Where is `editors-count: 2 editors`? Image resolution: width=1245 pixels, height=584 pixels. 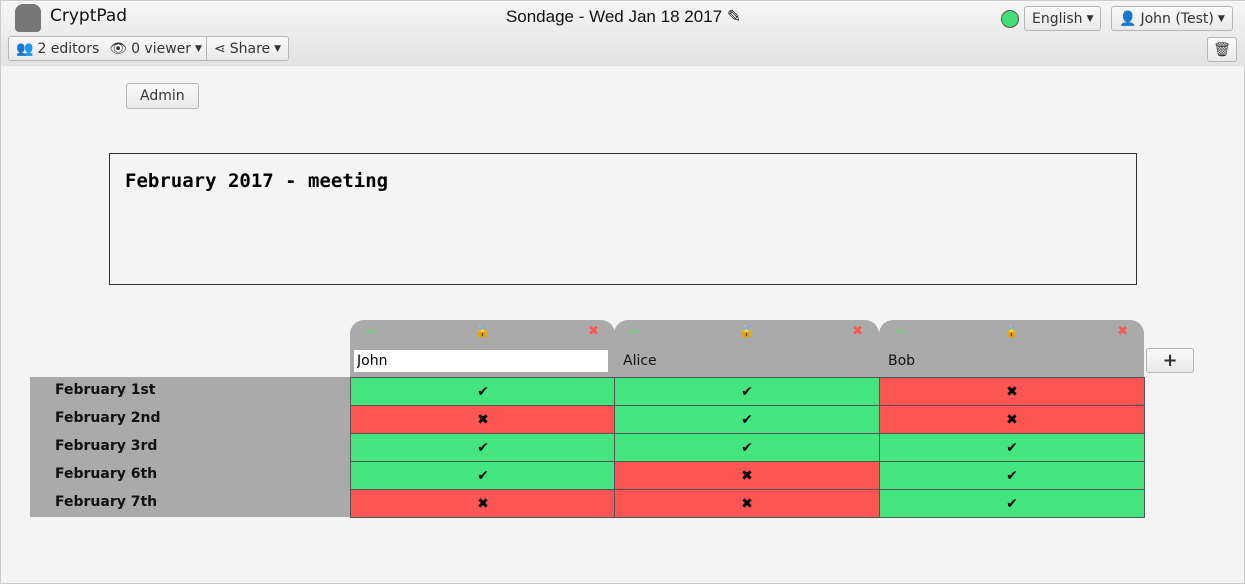 editors-count: 2 editors is located at coordinates (68, 48).